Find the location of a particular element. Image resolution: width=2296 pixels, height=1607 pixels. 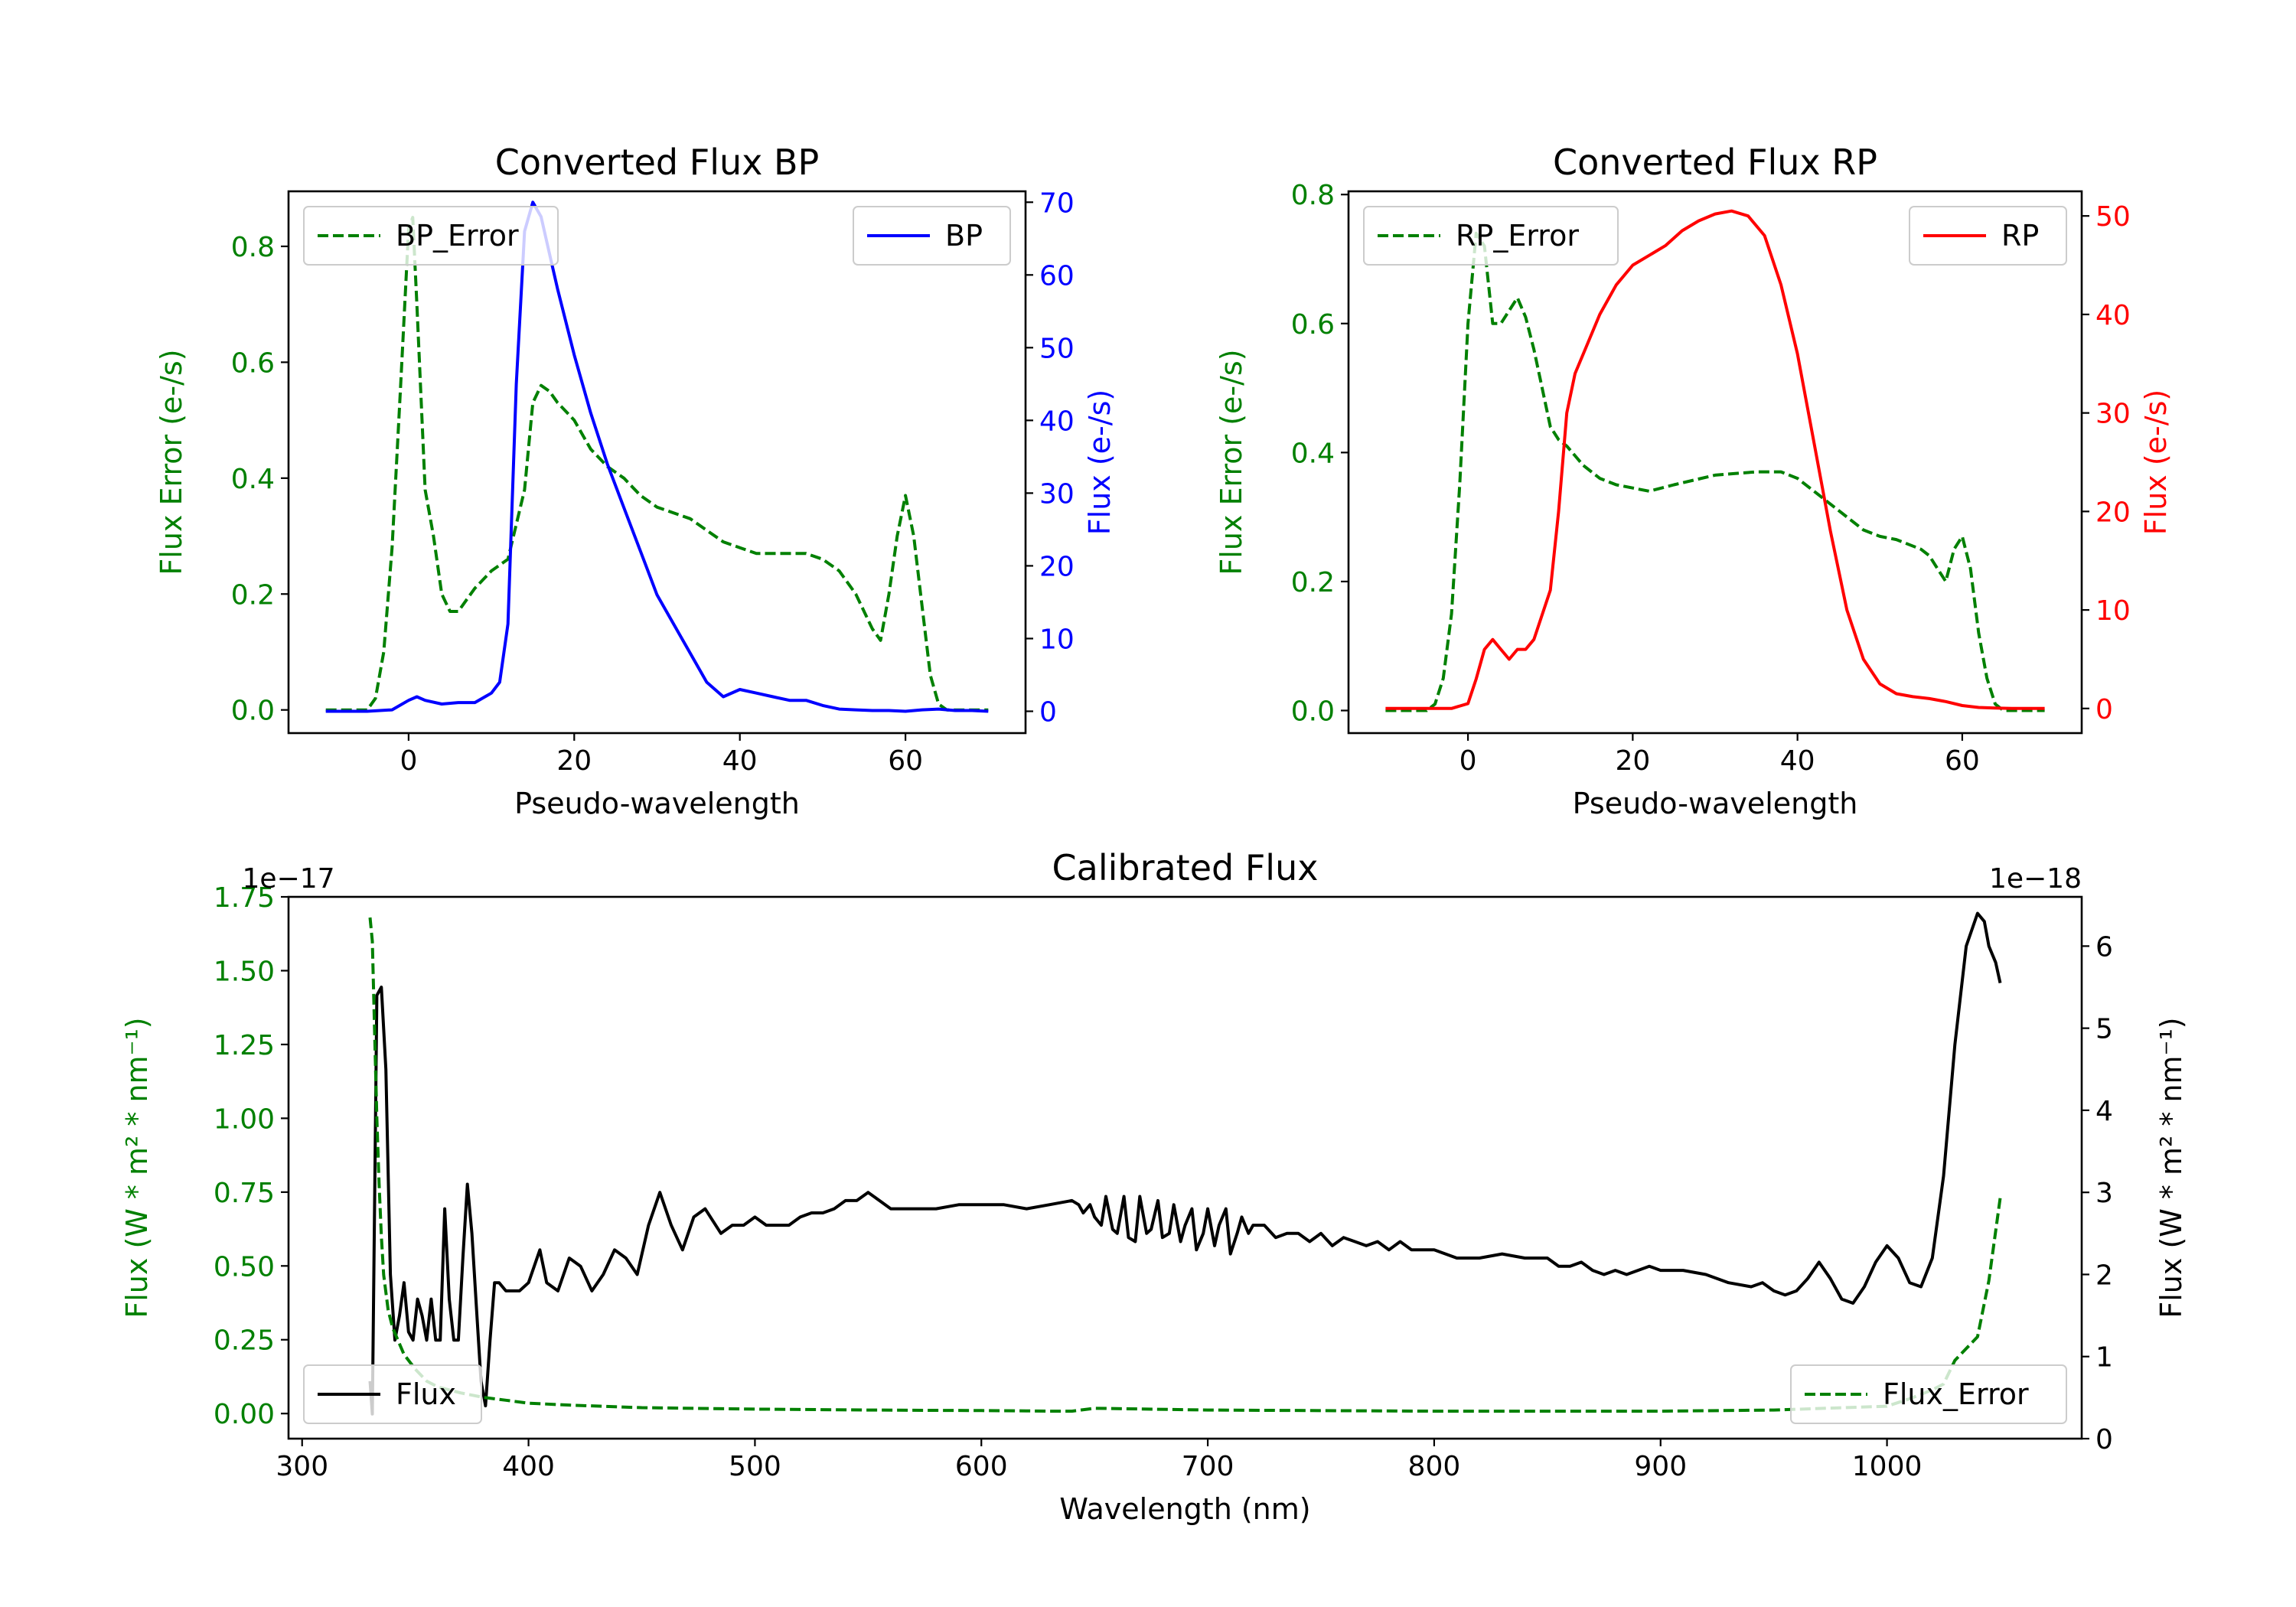

y-right-tick-label: 6 is located at coordinates (2104, 947).